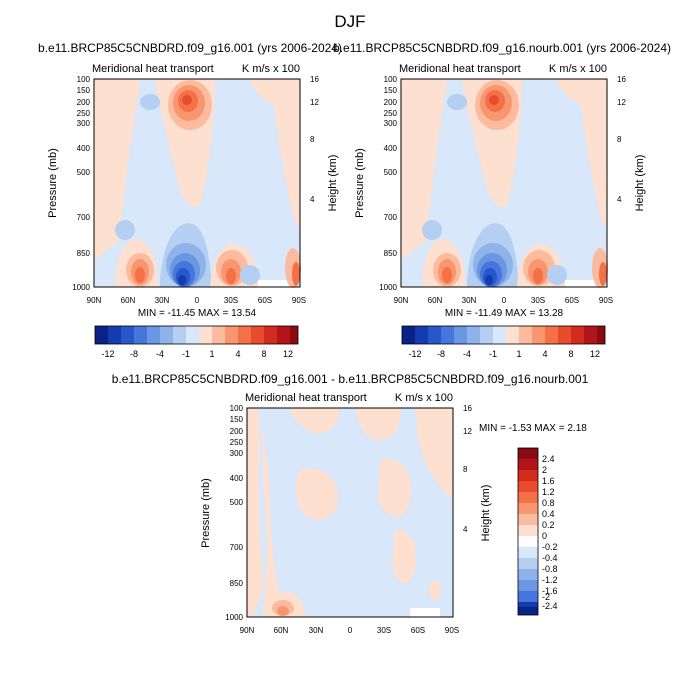  Describe the element at coordinates (237, 453) in the screenshot. I see `y-tick: 300` at that location.